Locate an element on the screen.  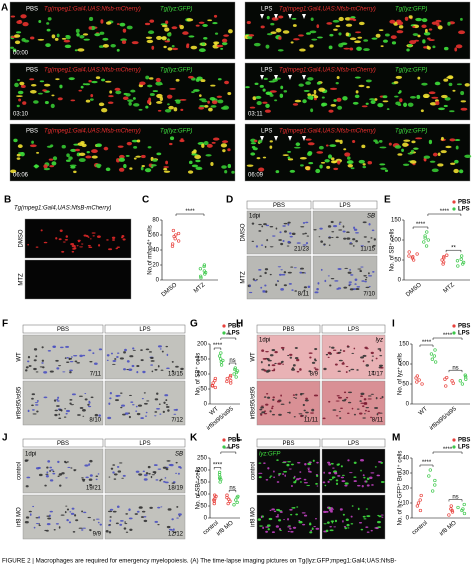
transgene-green: Tg(lyz:GFP) is located at coordinates (176, 10).